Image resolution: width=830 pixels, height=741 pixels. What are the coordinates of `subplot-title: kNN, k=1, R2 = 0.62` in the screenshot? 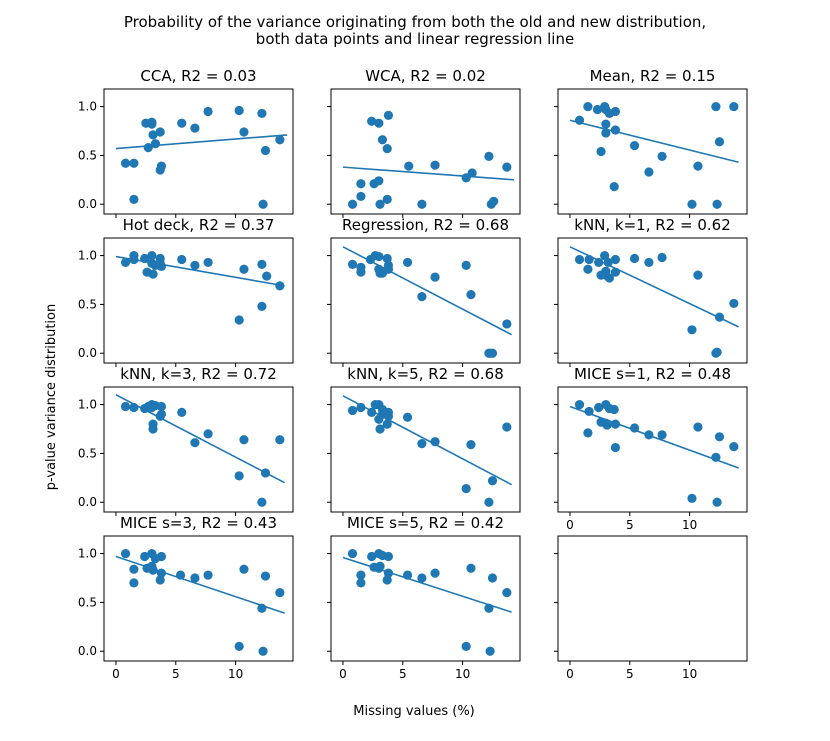 It's located at (652, 225).